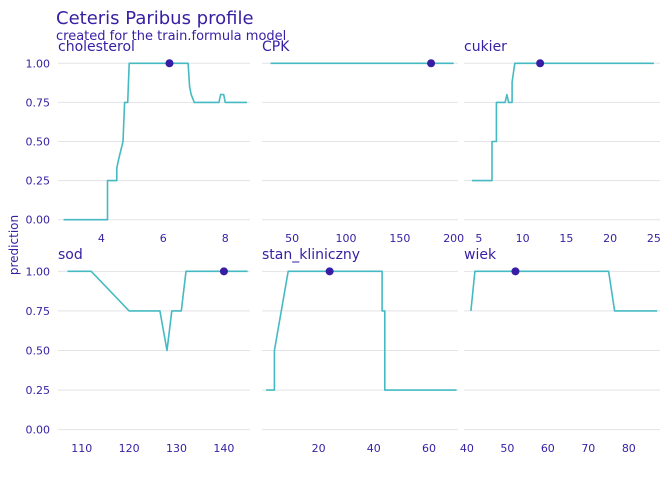 This screenshot has height=480, width=672. I want to click on x-tick-label: 15, so click(566, 238).